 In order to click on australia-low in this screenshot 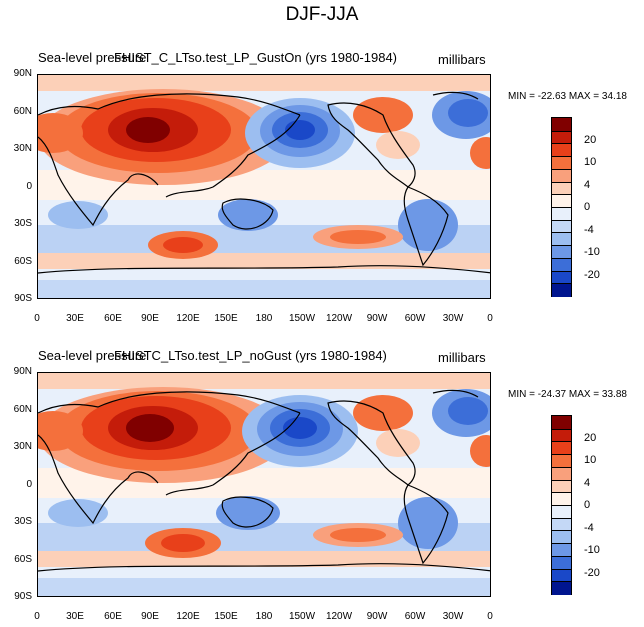, I will do `click(248, 215)`.